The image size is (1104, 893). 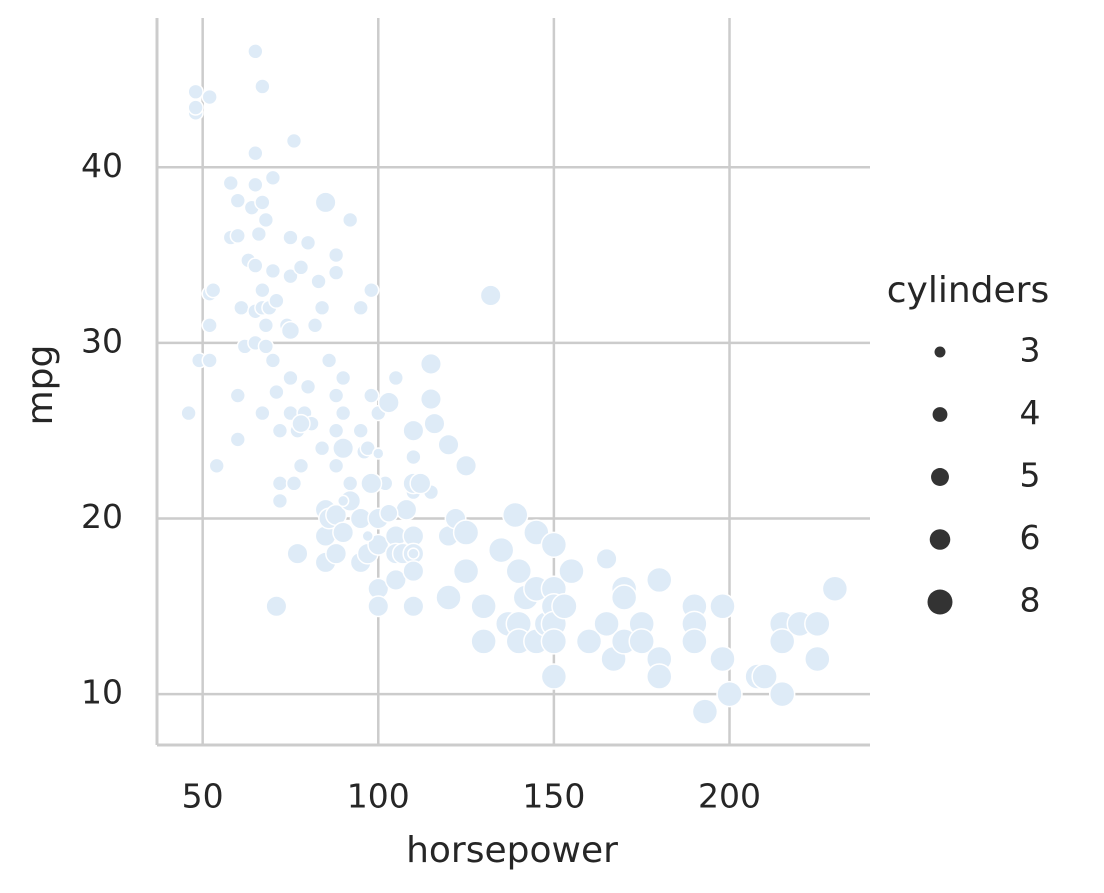 What do you see at coordinates (1030, 475) in the screenshot?
I see `legend-label: 5` at bounding box center [1030, 475].